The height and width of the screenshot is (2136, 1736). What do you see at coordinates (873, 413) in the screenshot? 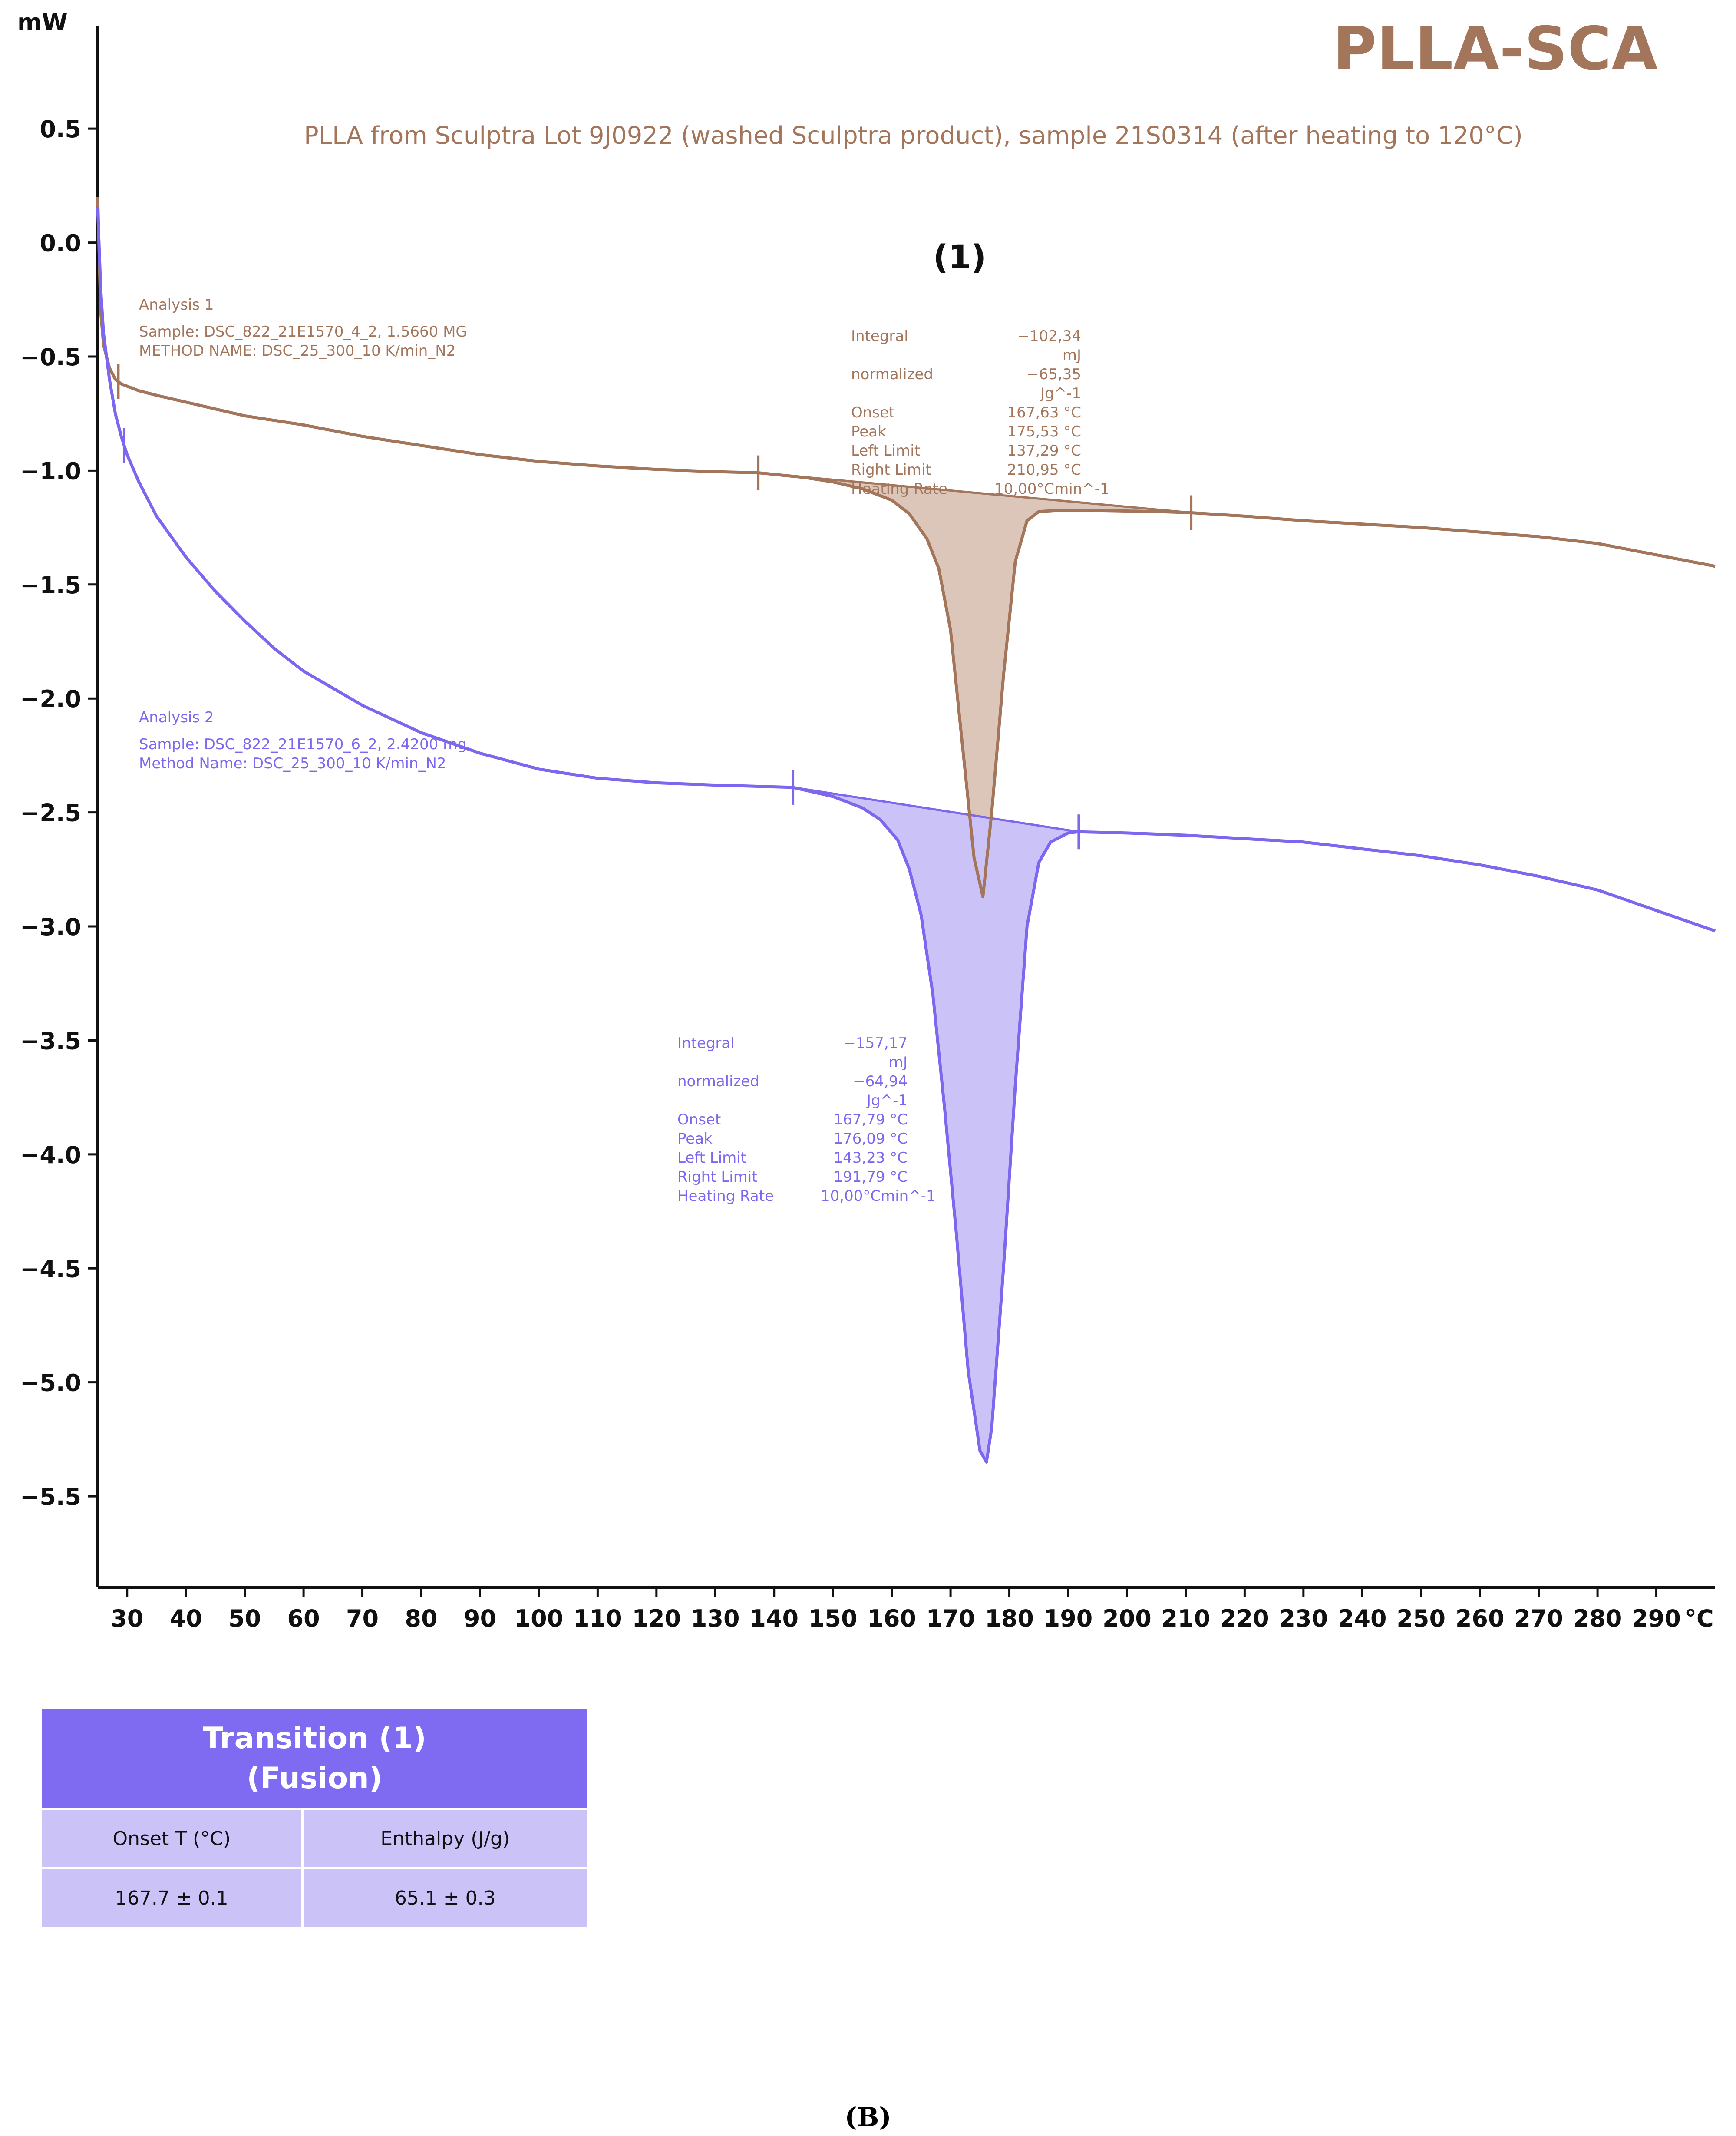
I see `analysis1-result-key: Onset` at bounding box center [873, 413].